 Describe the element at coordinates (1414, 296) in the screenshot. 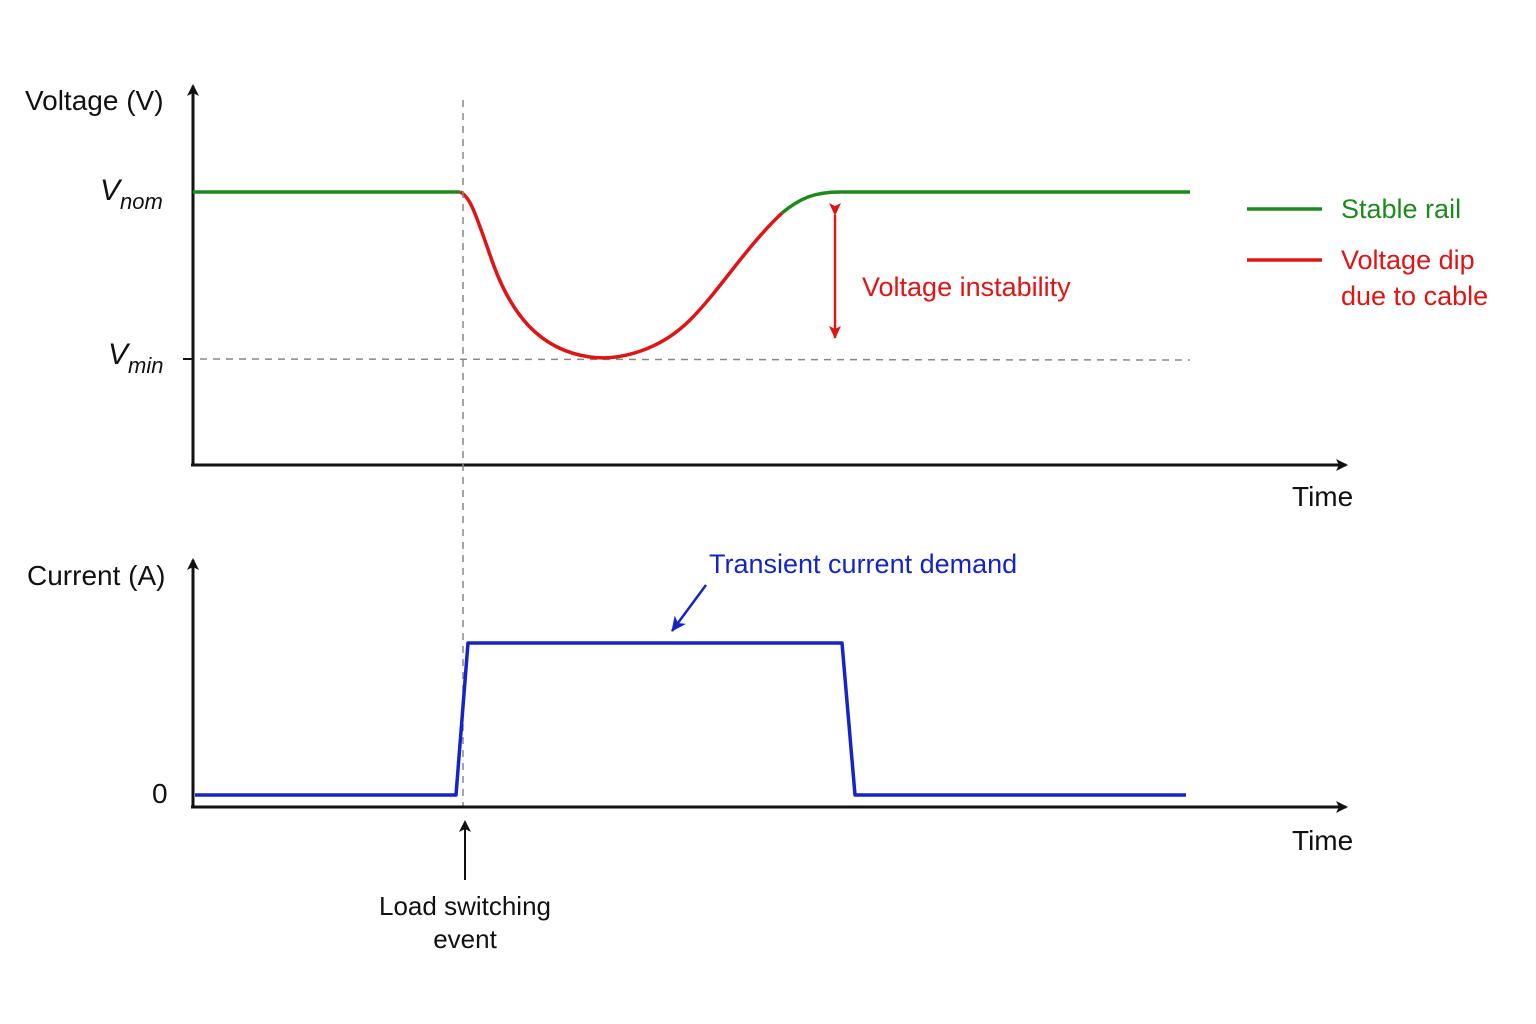

I see `legend-label-dip-line2: due to cable` at that location.